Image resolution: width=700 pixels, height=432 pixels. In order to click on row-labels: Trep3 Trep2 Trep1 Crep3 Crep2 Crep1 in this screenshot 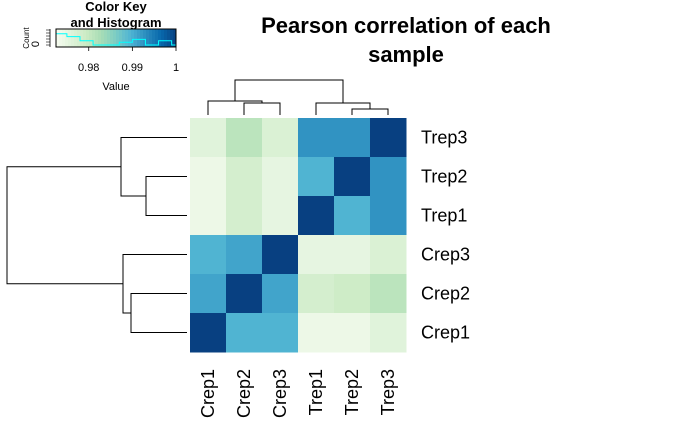, I will do `click(445, 235)`.